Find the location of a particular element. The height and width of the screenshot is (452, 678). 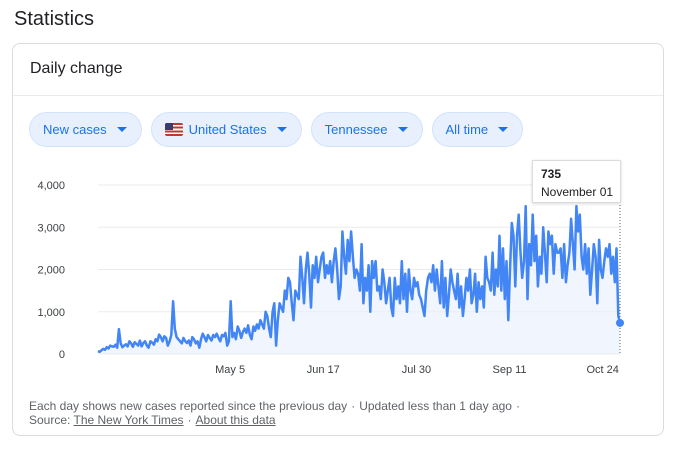

chart-tooltip: 735 November 01 is located at coordinates (576, 181).